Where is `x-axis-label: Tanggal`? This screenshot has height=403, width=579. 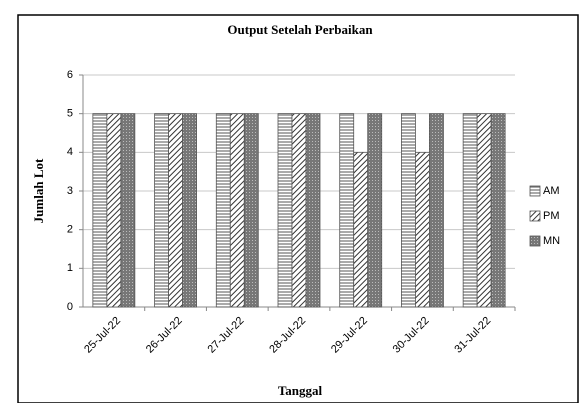 x-axis-label: Tanggal is located at coordinates (300, 390).